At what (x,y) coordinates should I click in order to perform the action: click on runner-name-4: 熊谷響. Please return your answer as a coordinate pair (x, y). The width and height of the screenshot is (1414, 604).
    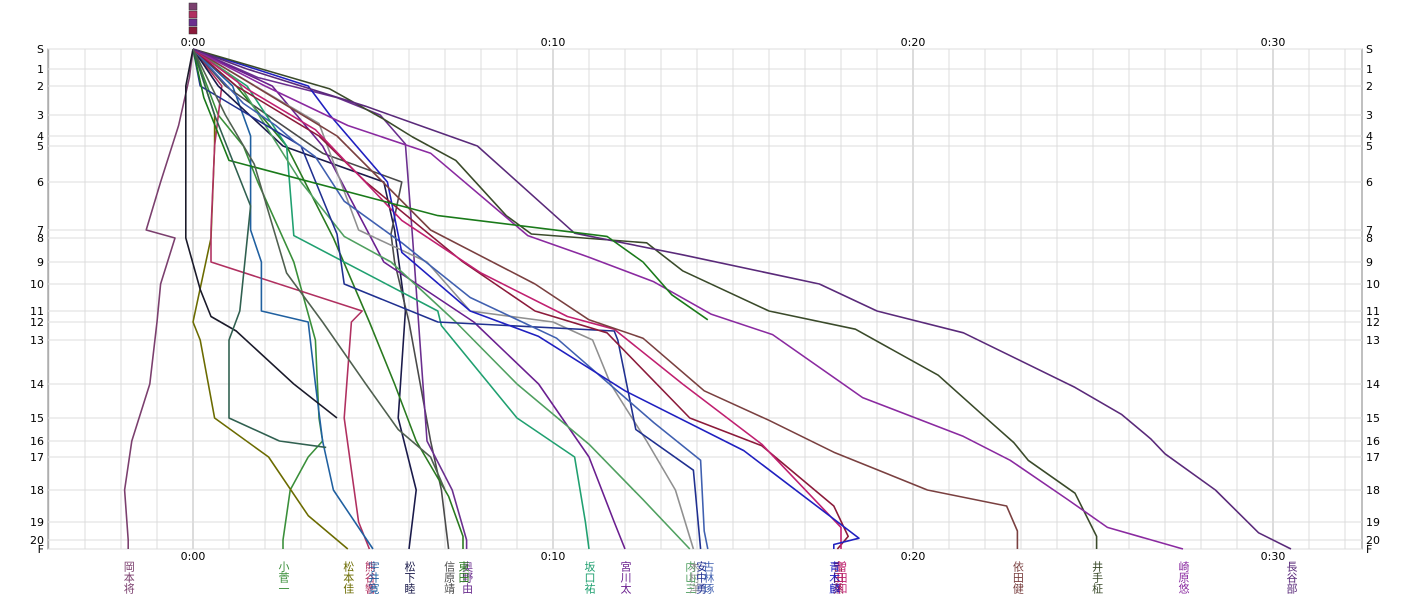
    Looking at the image, I should click on (370, 577).